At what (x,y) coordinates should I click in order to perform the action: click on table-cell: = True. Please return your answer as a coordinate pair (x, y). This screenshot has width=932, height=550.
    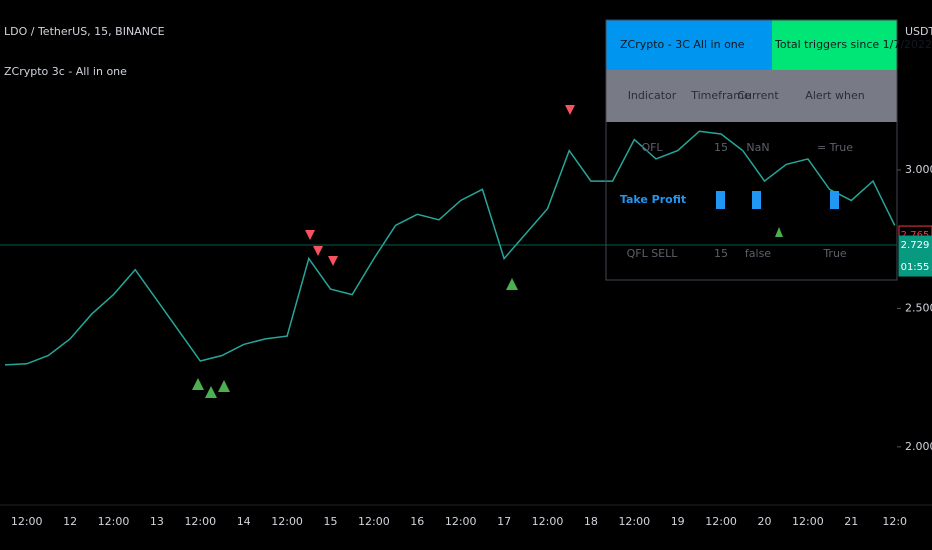
    Looking at the image, I should click on (835, 147).